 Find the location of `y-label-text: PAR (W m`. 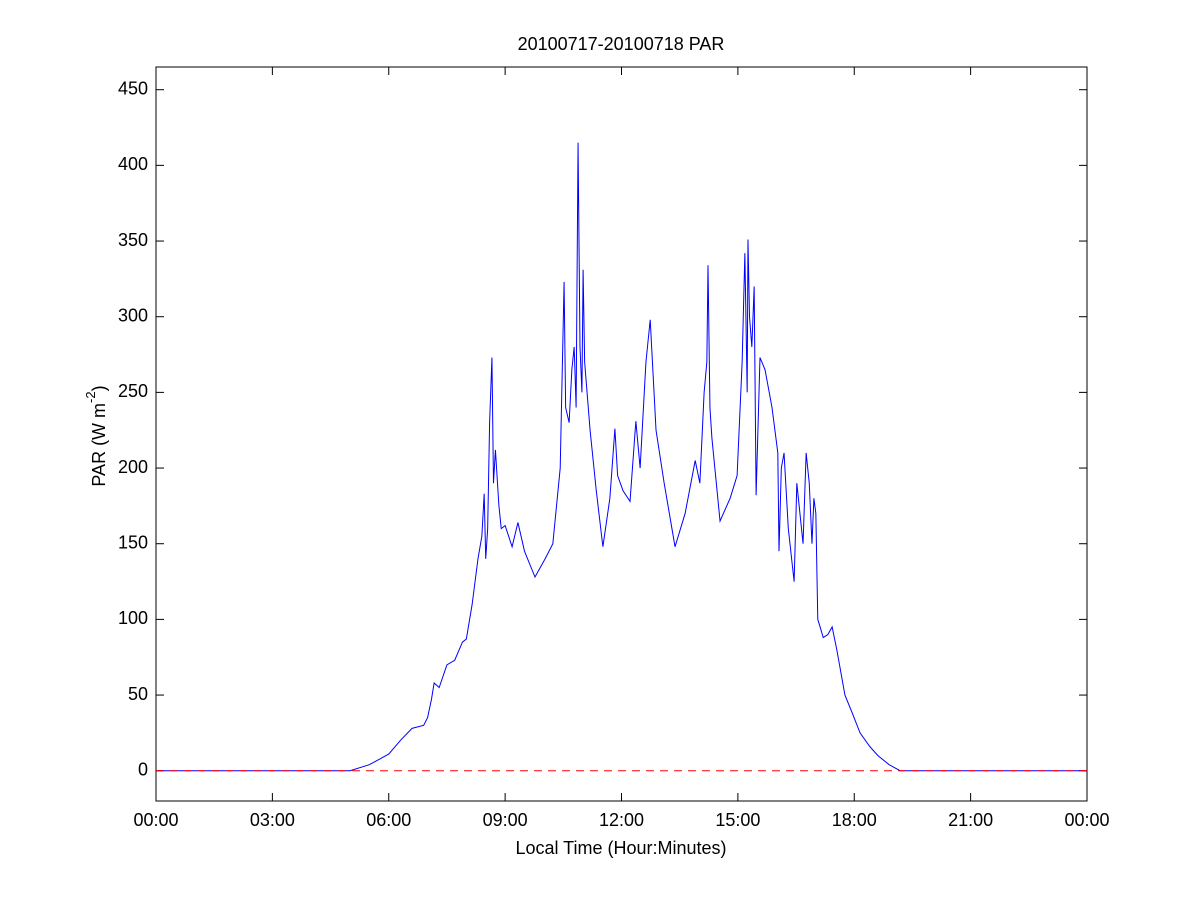

y-label-text: PAR (W m is located at coordinates (99, 445).